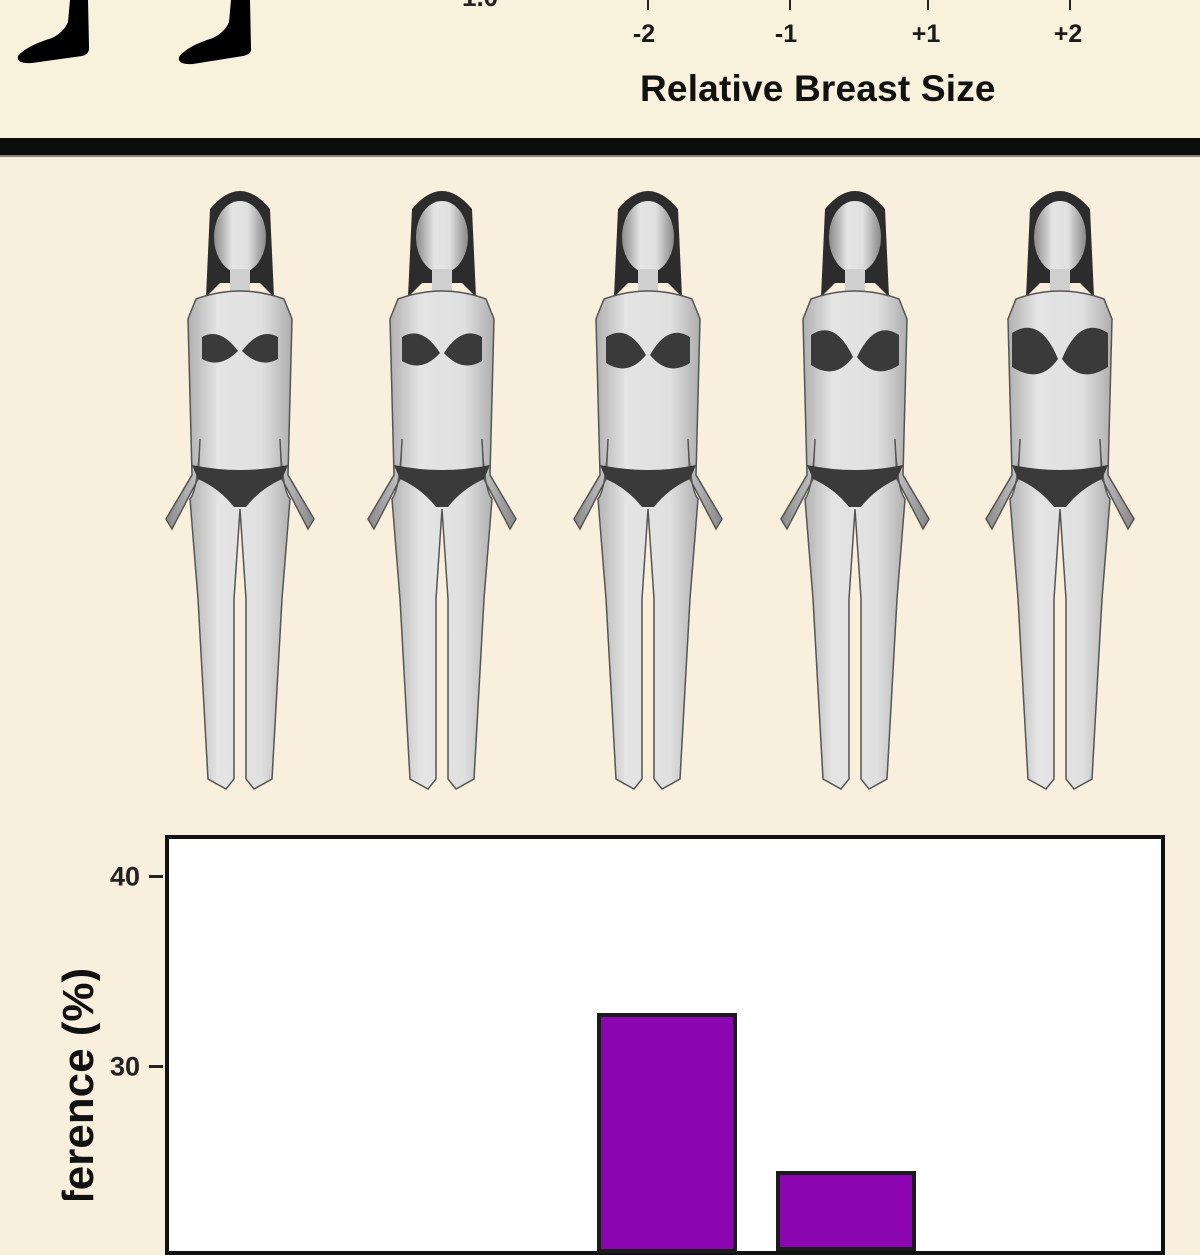  What do you see at coordinates (124, 876) in the screenshot?
I see `y-tick-label: 40` at bounding box center [124, 876].